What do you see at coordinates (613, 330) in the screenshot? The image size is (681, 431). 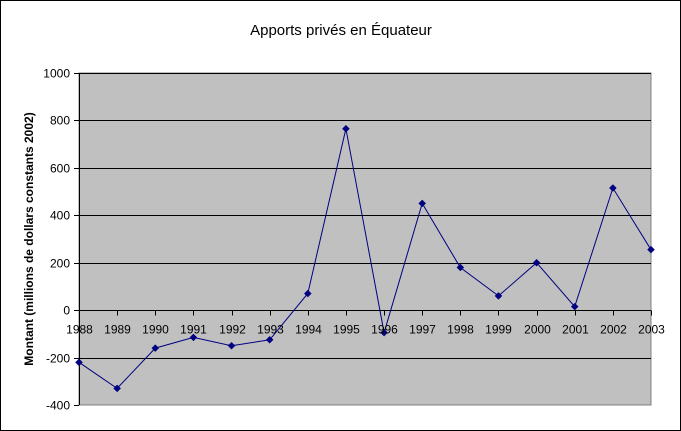 I see `x-tick-label: 2002` at bounding box center [613, 330].